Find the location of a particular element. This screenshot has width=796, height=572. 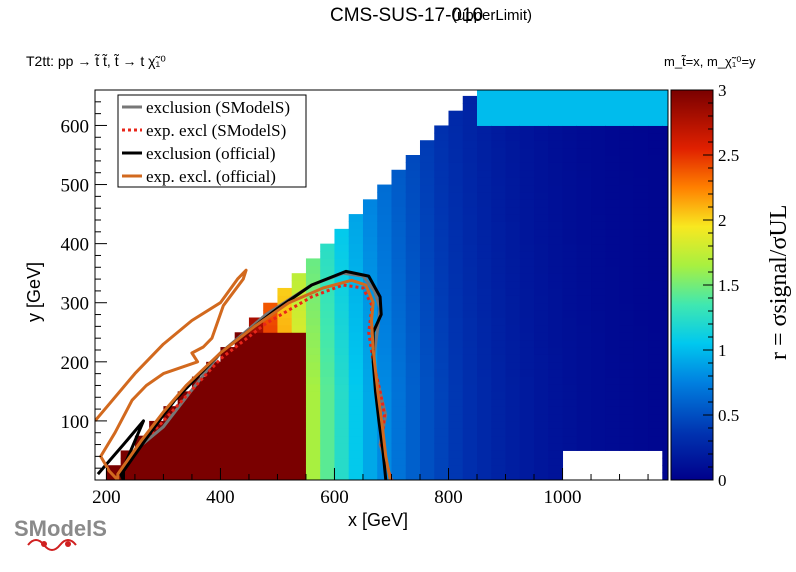

x-tick-label: 200 is located at coordinates (106, 497).